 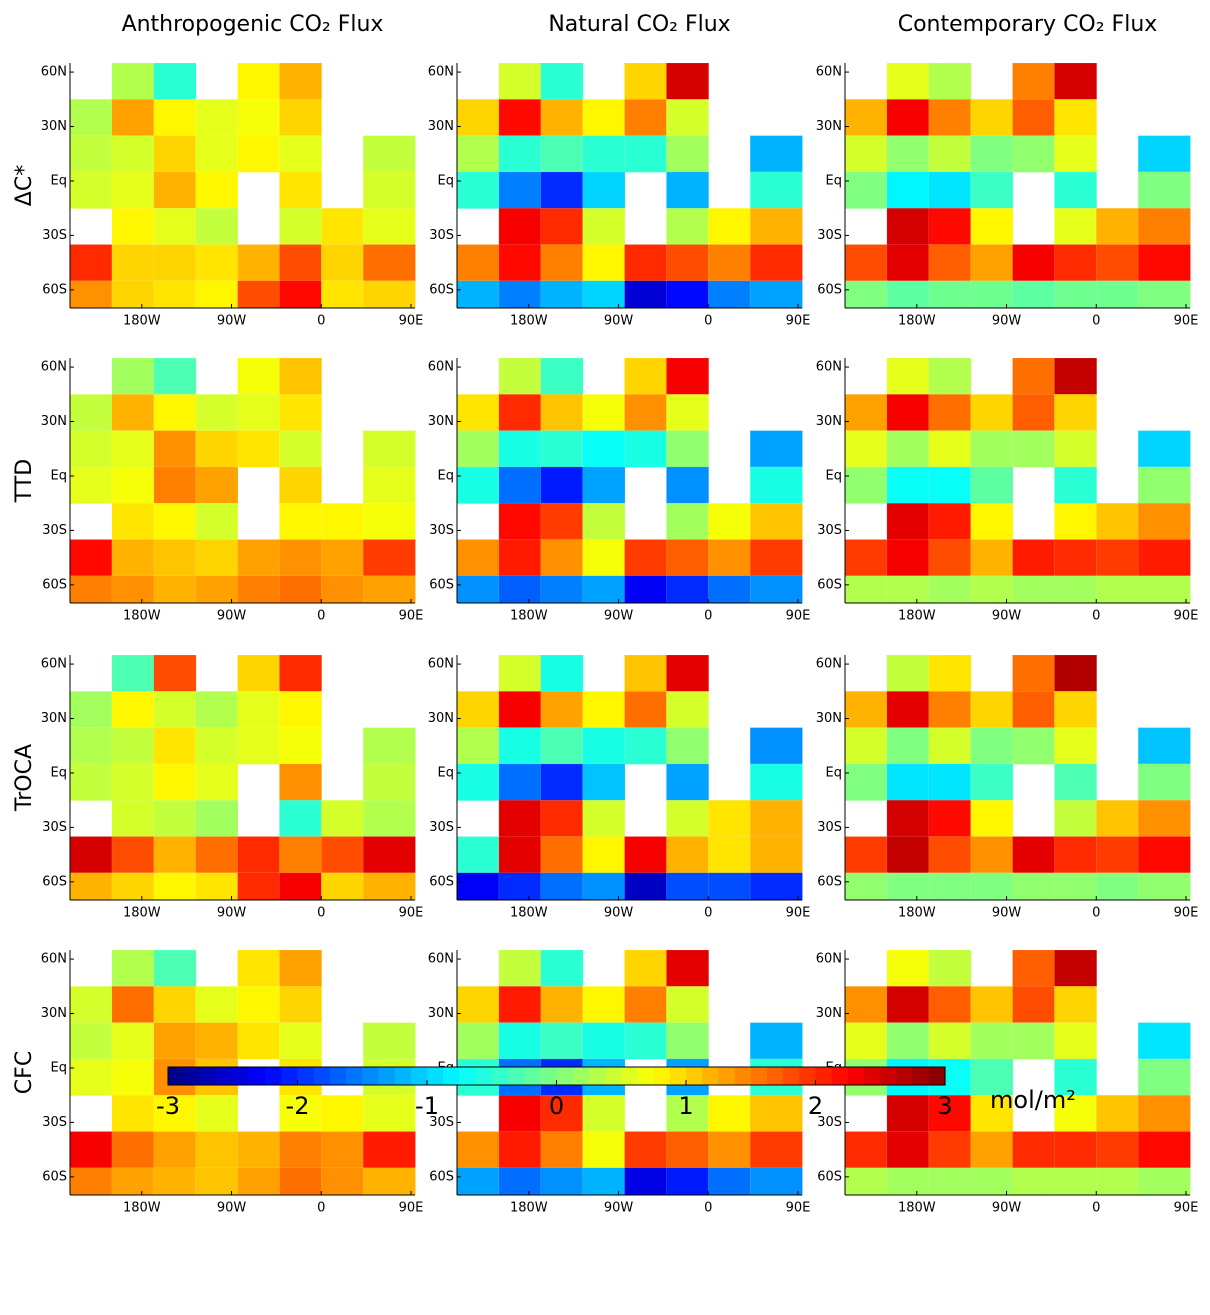 What do you see at coordinates (1096, 616) in the screenshot?
I see `x-tick-label: 0` at bounding box center [1096, 616].